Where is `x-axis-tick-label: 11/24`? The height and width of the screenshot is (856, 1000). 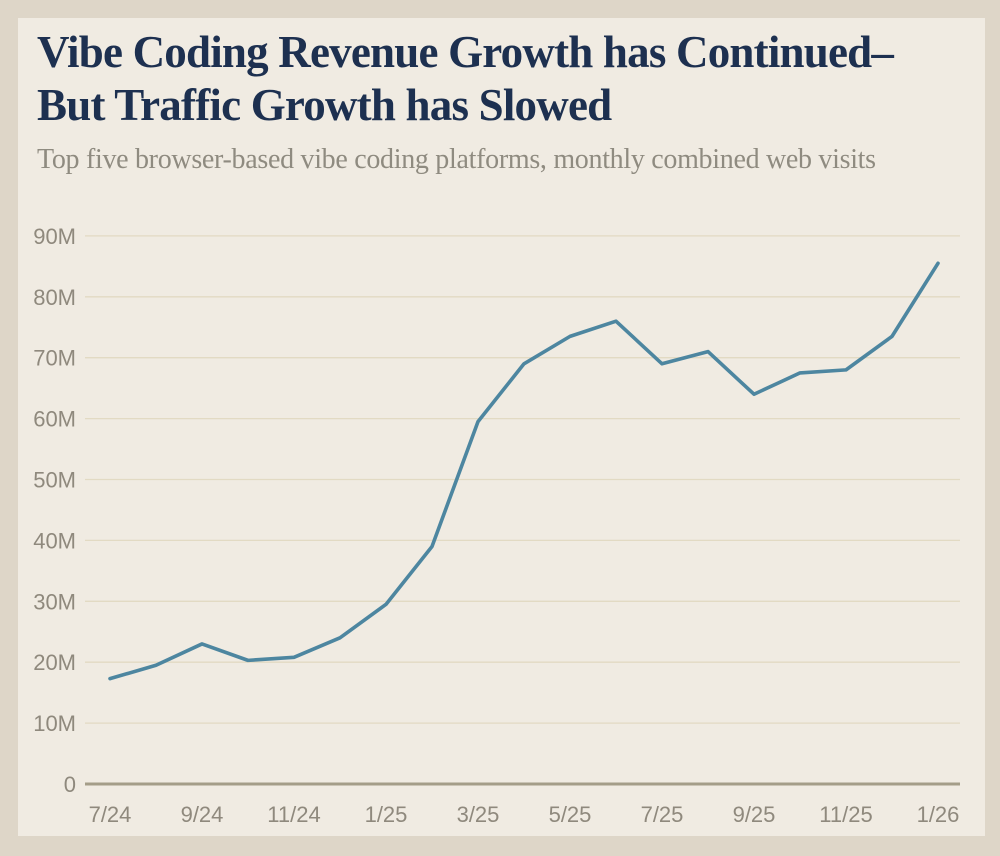 x-axis-tick-label: 11/24 is located at coordinates (293, 814).